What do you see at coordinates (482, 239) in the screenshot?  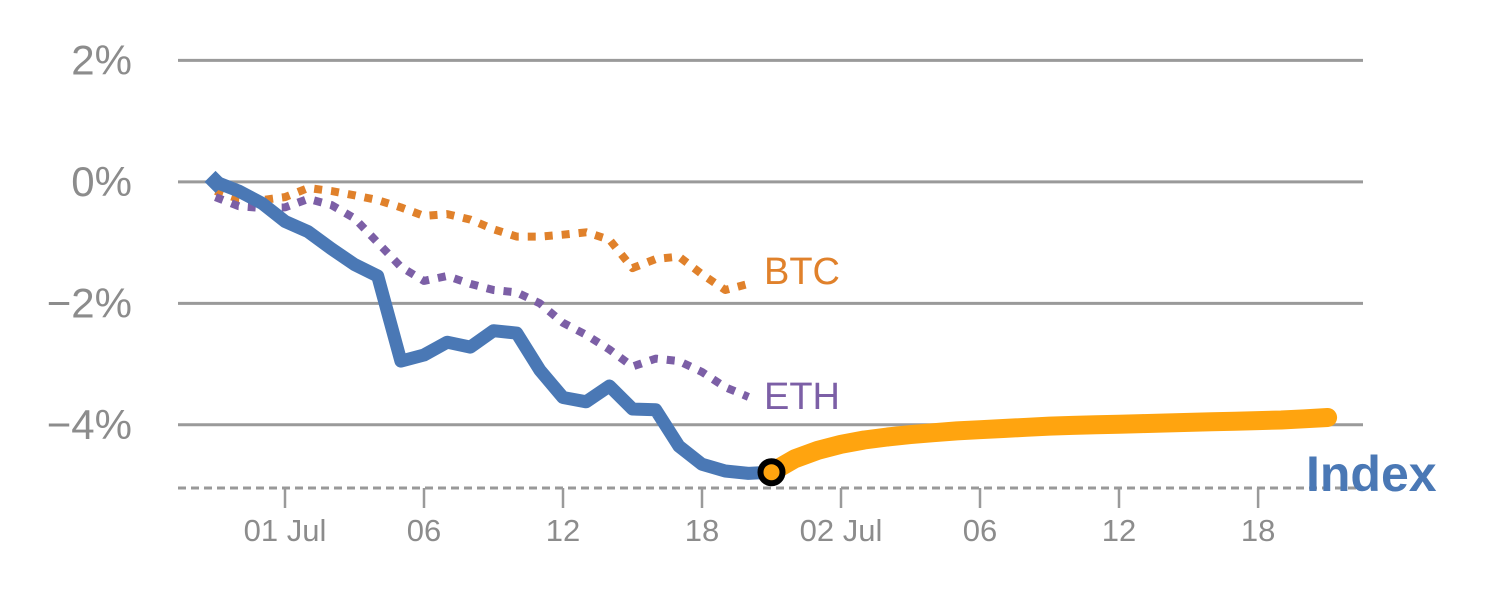 I see `btc-line` at bounding box center [482, 239].